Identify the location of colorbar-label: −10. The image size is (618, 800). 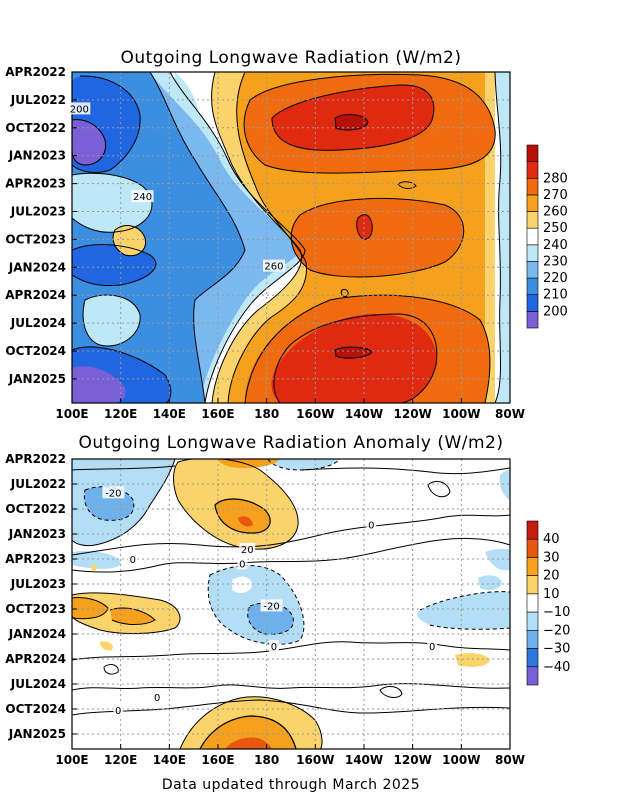
(556, 612).